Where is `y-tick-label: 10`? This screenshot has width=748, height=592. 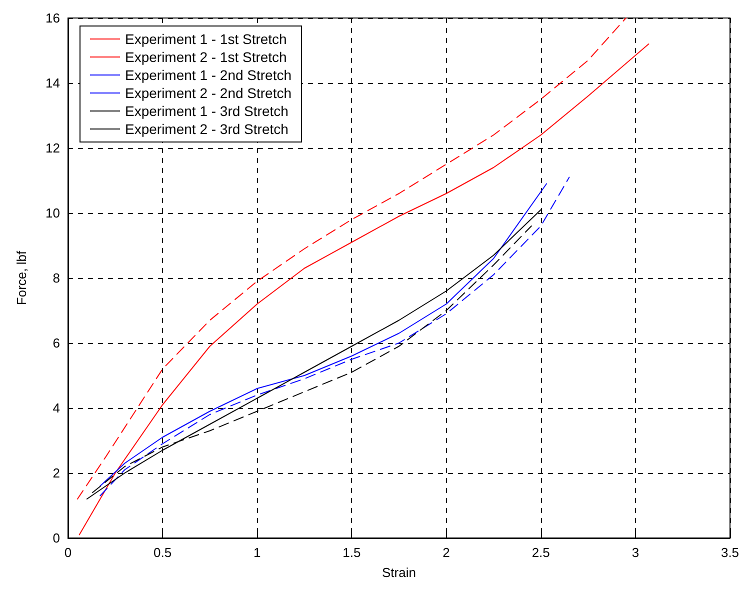
y-tick-label: 10 is located at coordinates (53, 213).